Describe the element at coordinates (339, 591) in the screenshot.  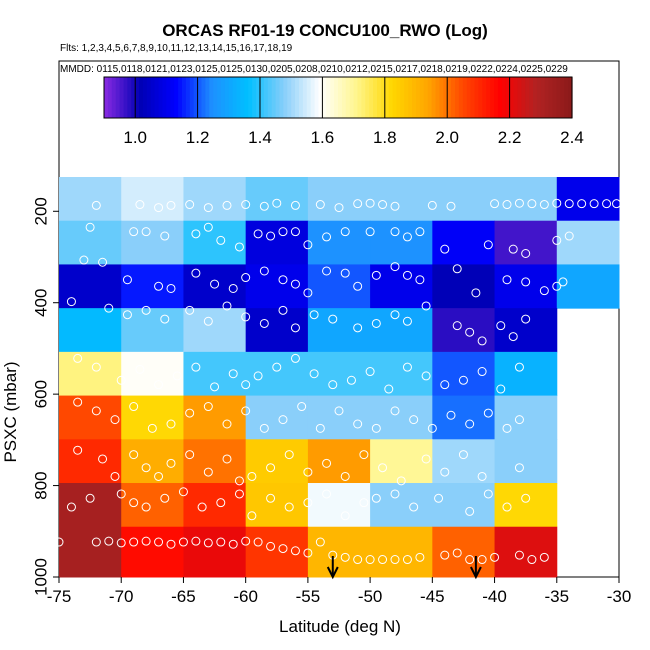
I see `x-axis: -75 -70 -65 -60 -55 -50 -45 -40 -35 -30` at that location.